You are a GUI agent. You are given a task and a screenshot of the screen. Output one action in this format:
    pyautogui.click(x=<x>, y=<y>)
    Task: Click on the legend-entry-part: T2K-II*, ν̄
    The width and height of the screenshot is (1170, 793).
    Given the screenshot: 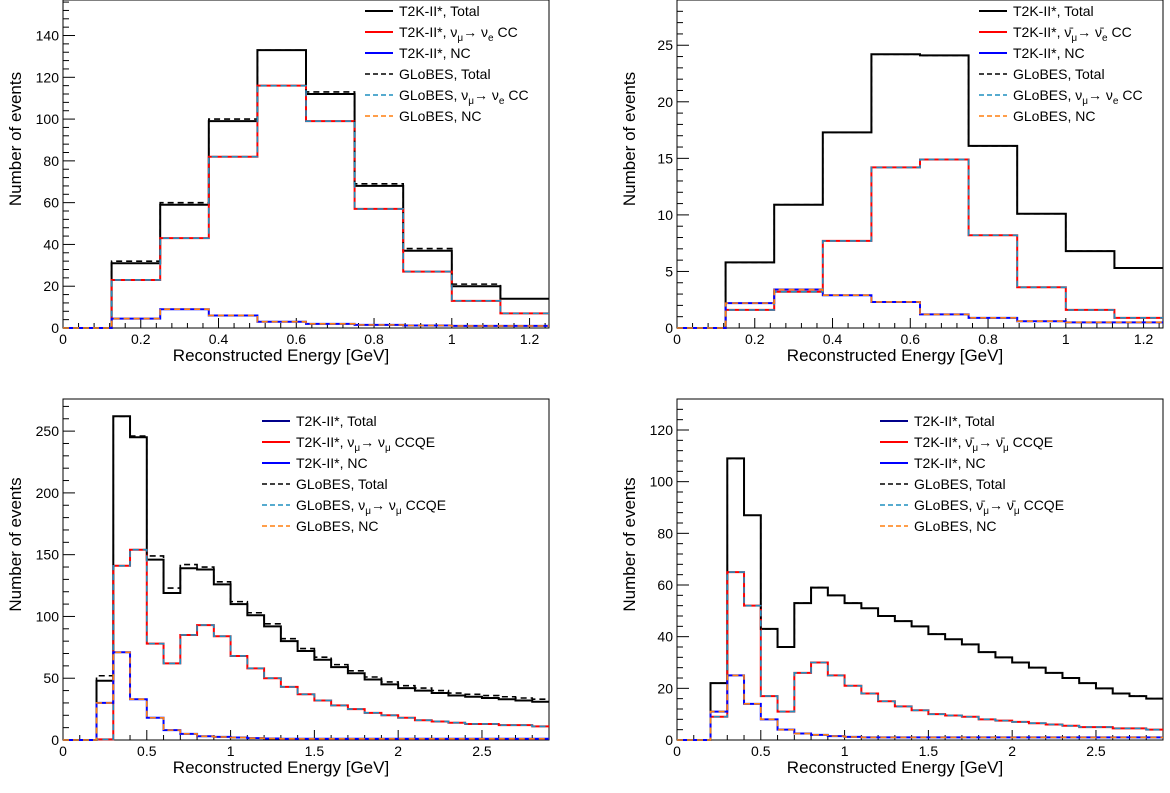 What is the action you would take?
    pyautogui.click(x=944, y=442)
    